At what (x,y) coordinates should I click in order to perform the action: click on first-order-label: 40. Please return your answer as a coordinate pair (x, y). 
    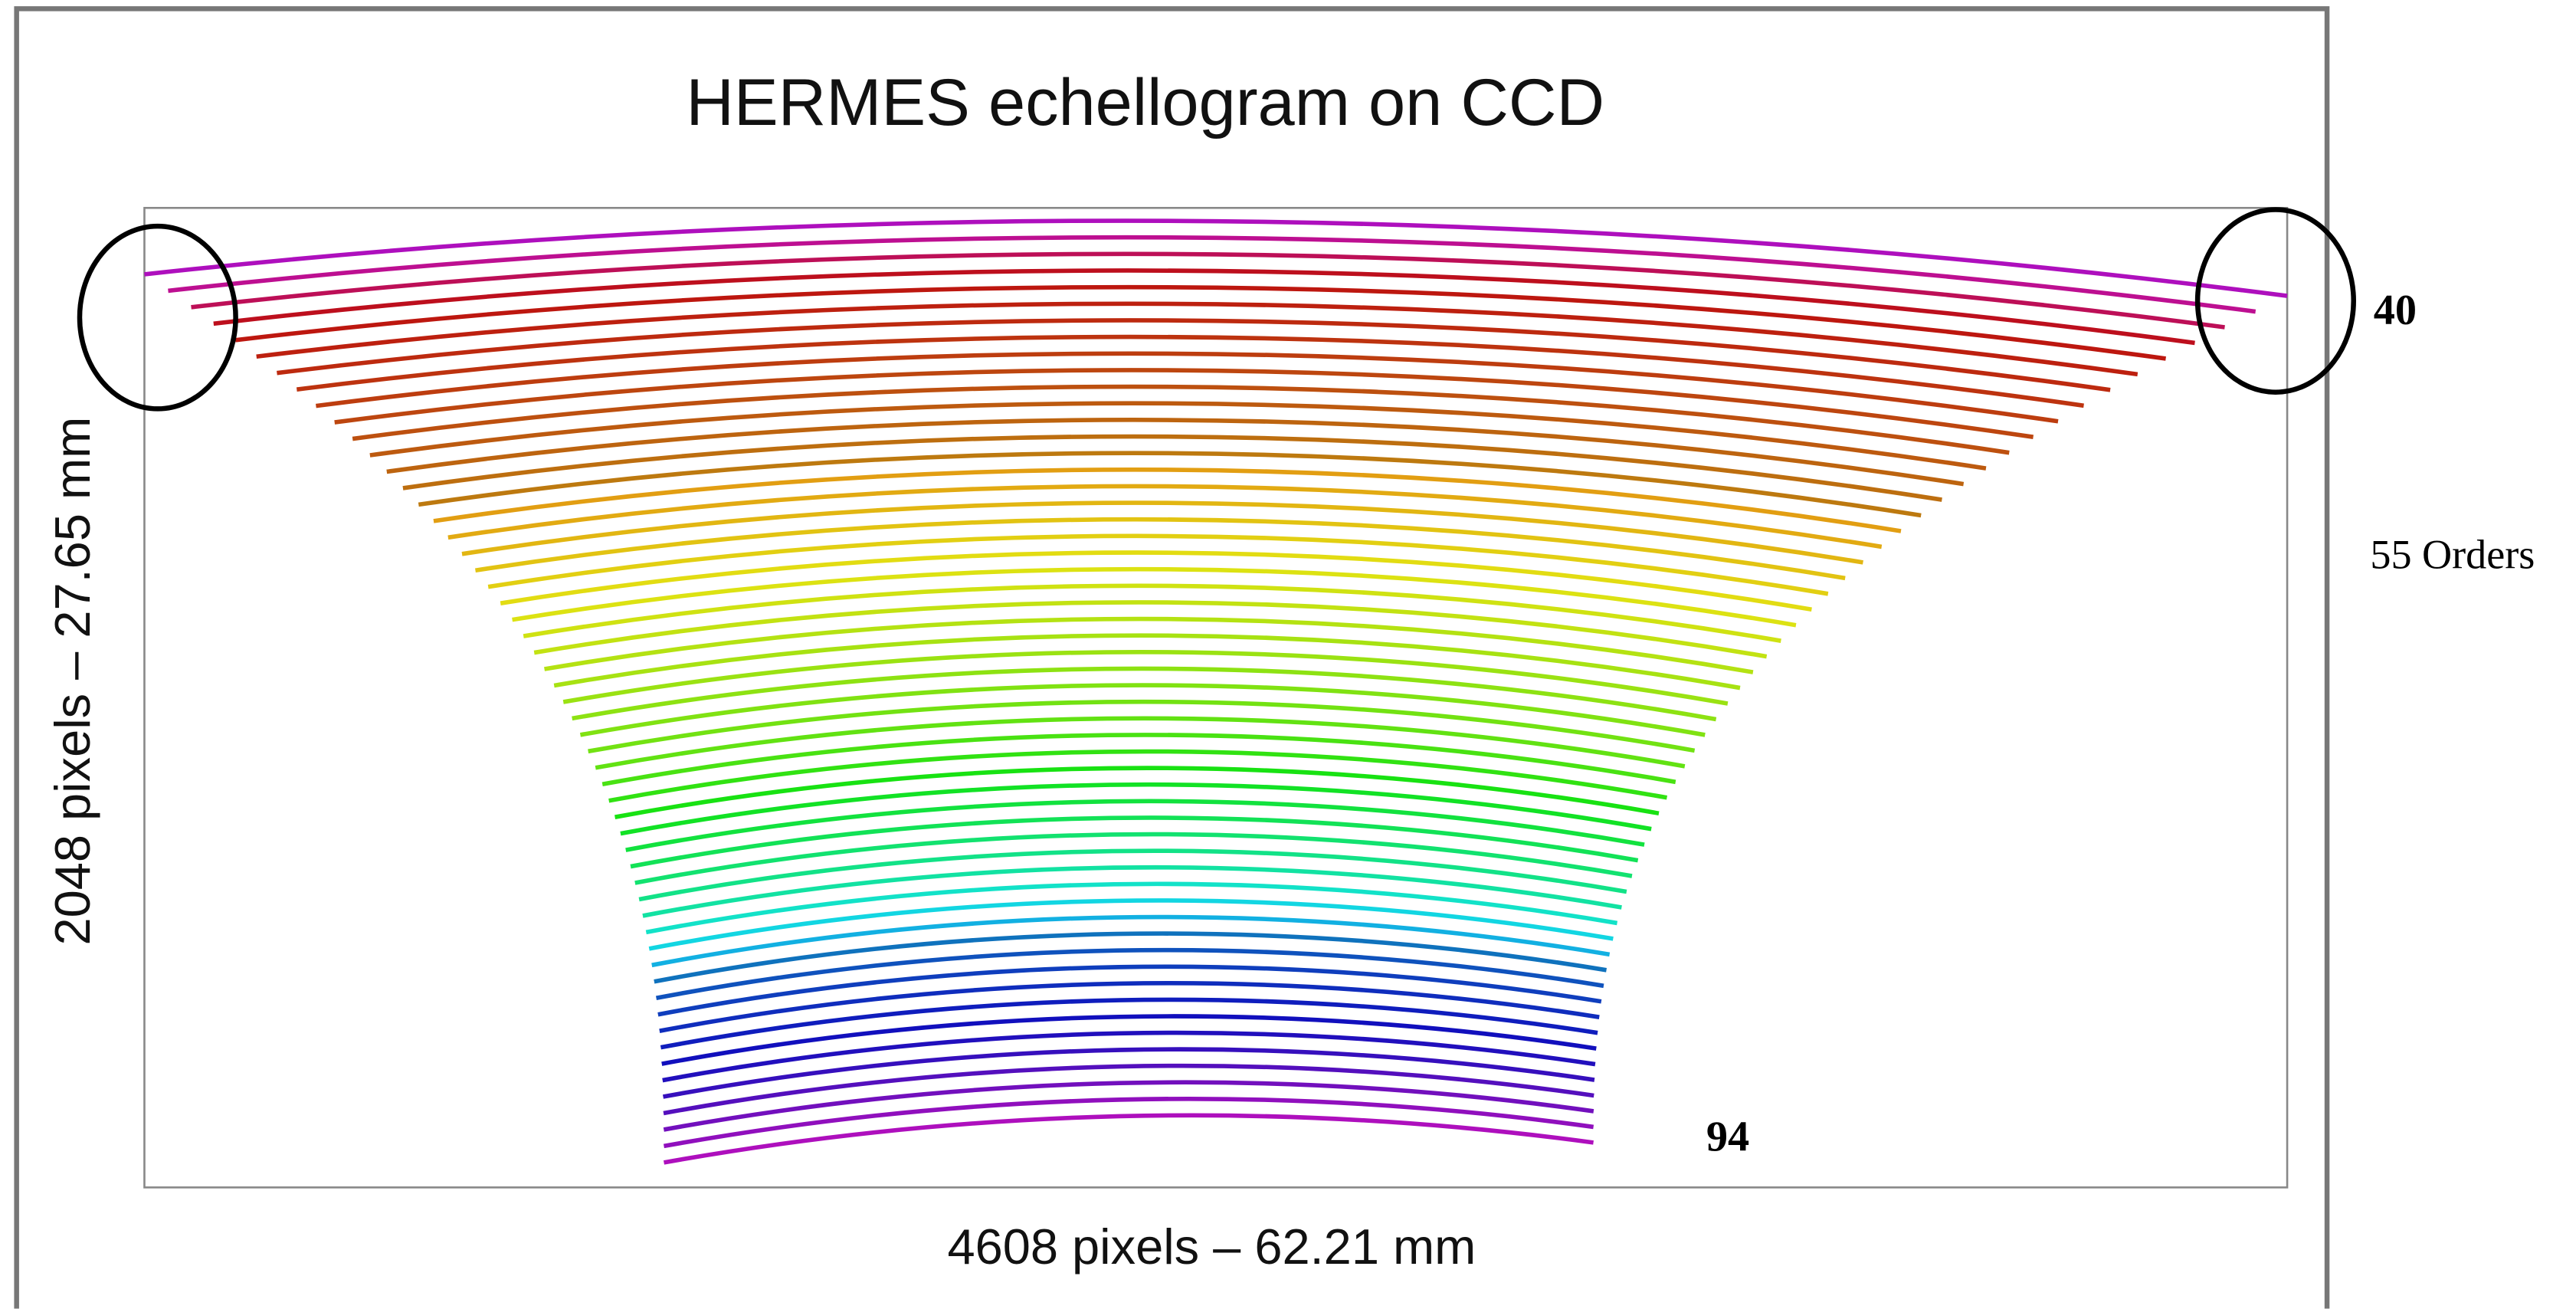
    Looking at the image, I should click on (2396, 311).